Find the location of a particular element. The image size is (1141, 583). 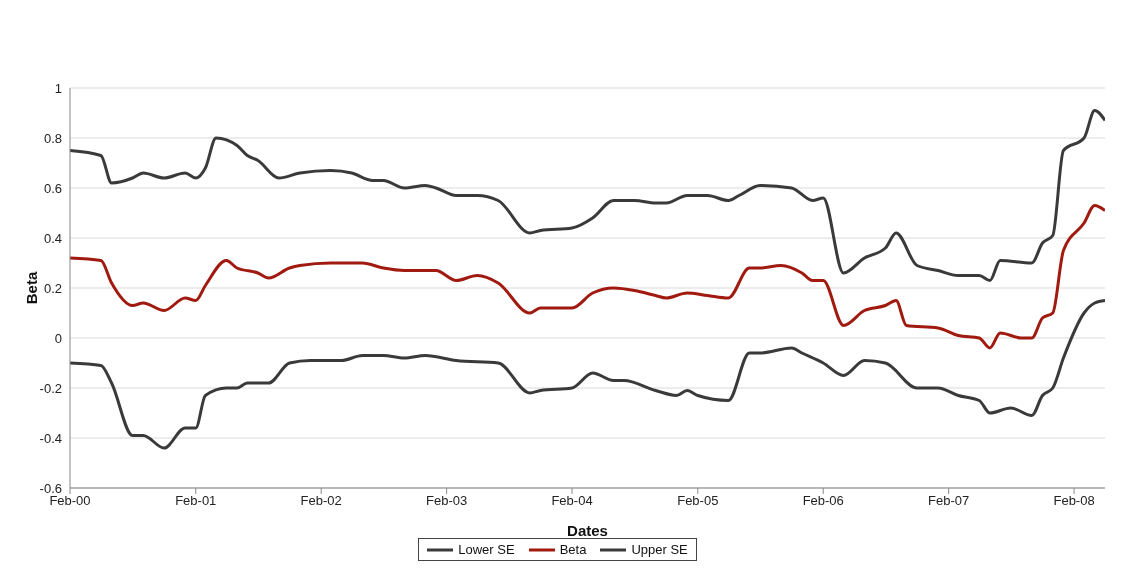

y-tick-label: -0.2 is located at coordinates (50, 388).